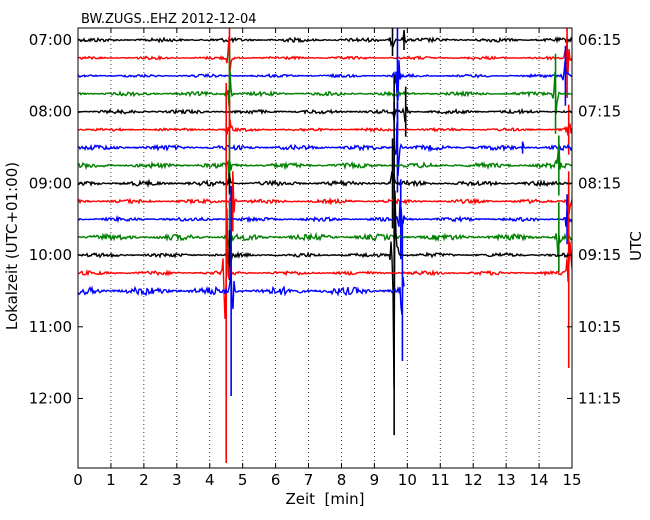 Image resolution: width=650 pixels, height=520 pixels. I want to click on right-tick-label-5: 11:15, so click(599, 399).